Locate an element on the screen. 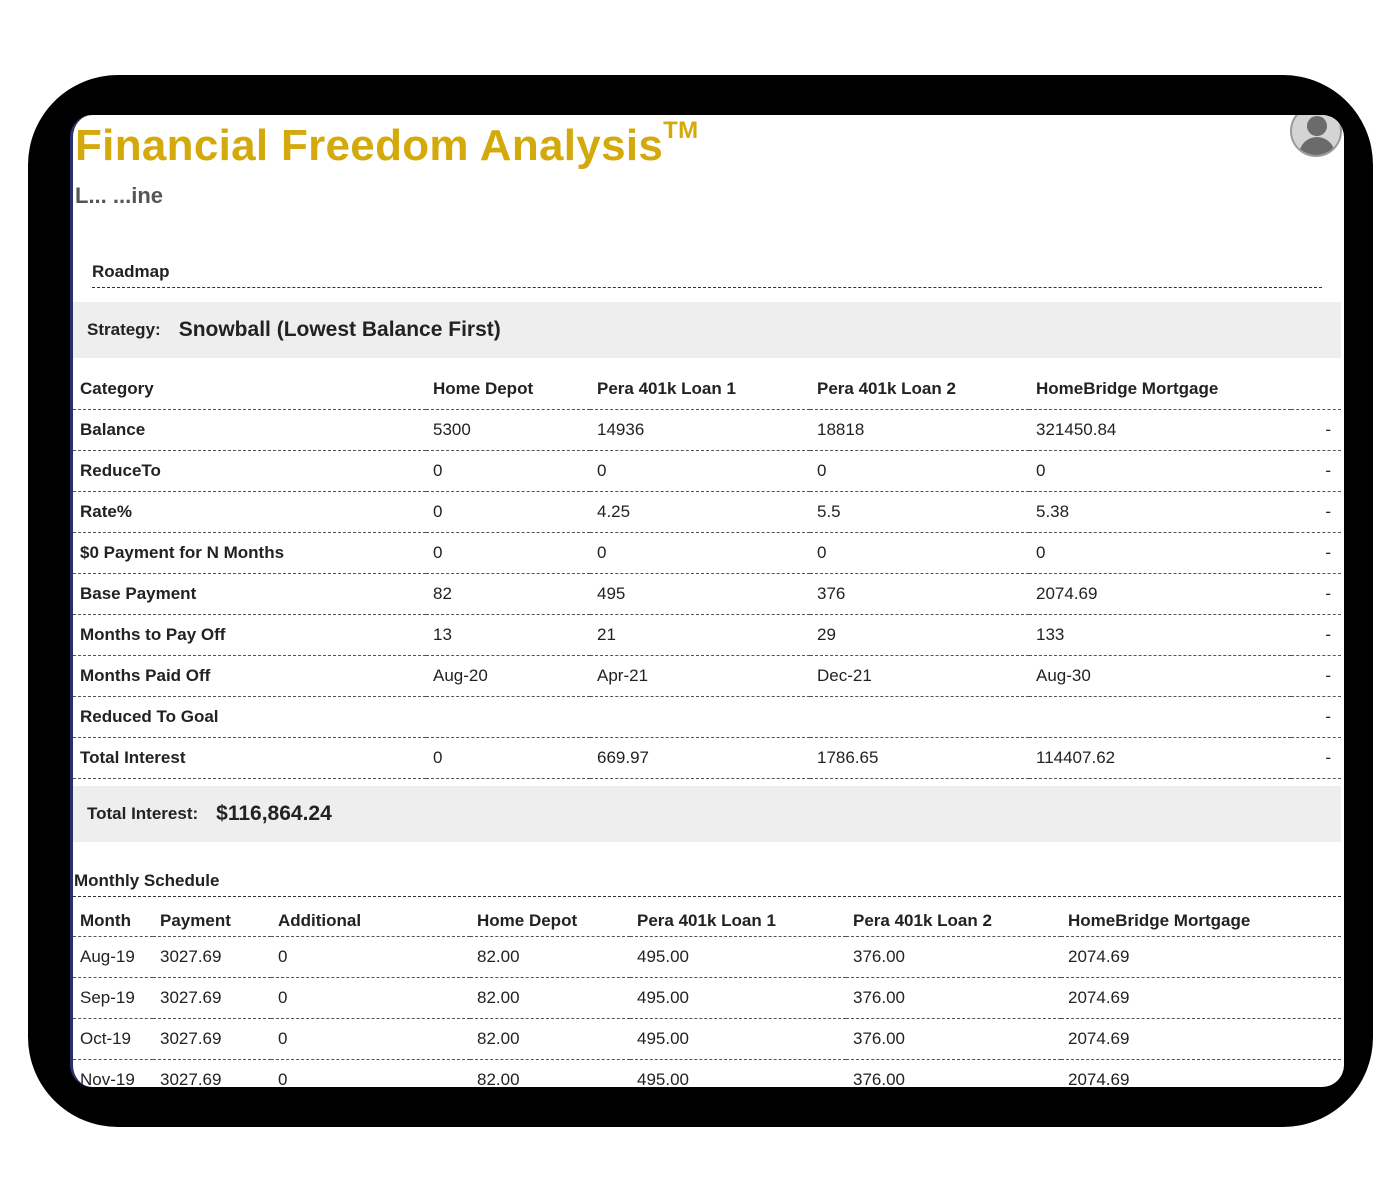 The width and height of the screenshot is (1400, 1200). page-title: Financial Freedom AnalysisTM is located at coordinates (386, 144).